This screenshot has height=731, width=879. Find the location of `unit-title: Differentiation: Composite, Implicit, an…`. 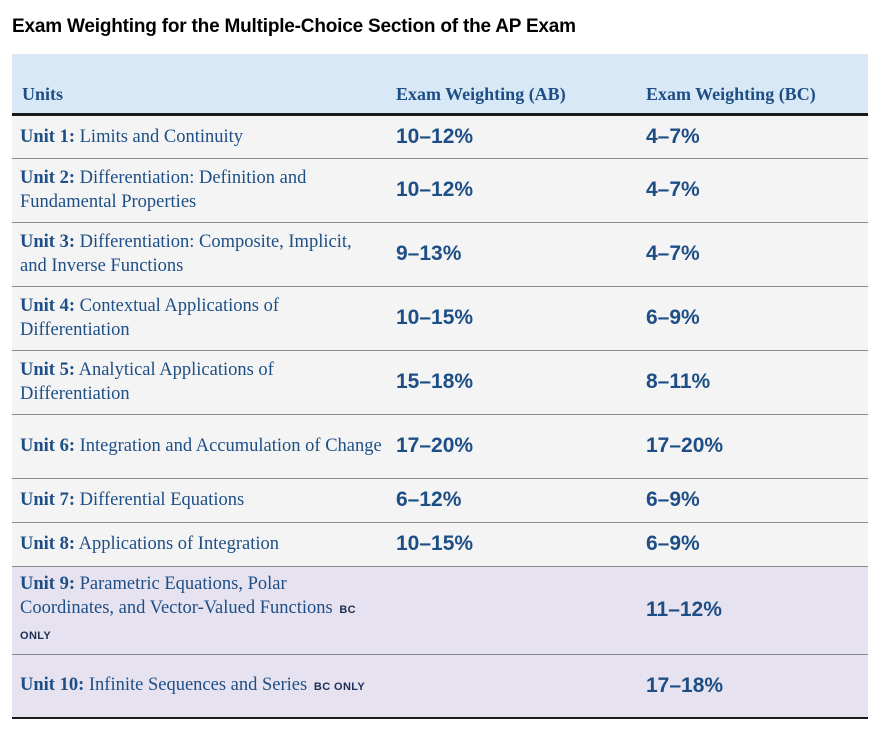

unit-title: Differentiation: Composite, Implicit, an… is located at coordinates (186, 254).